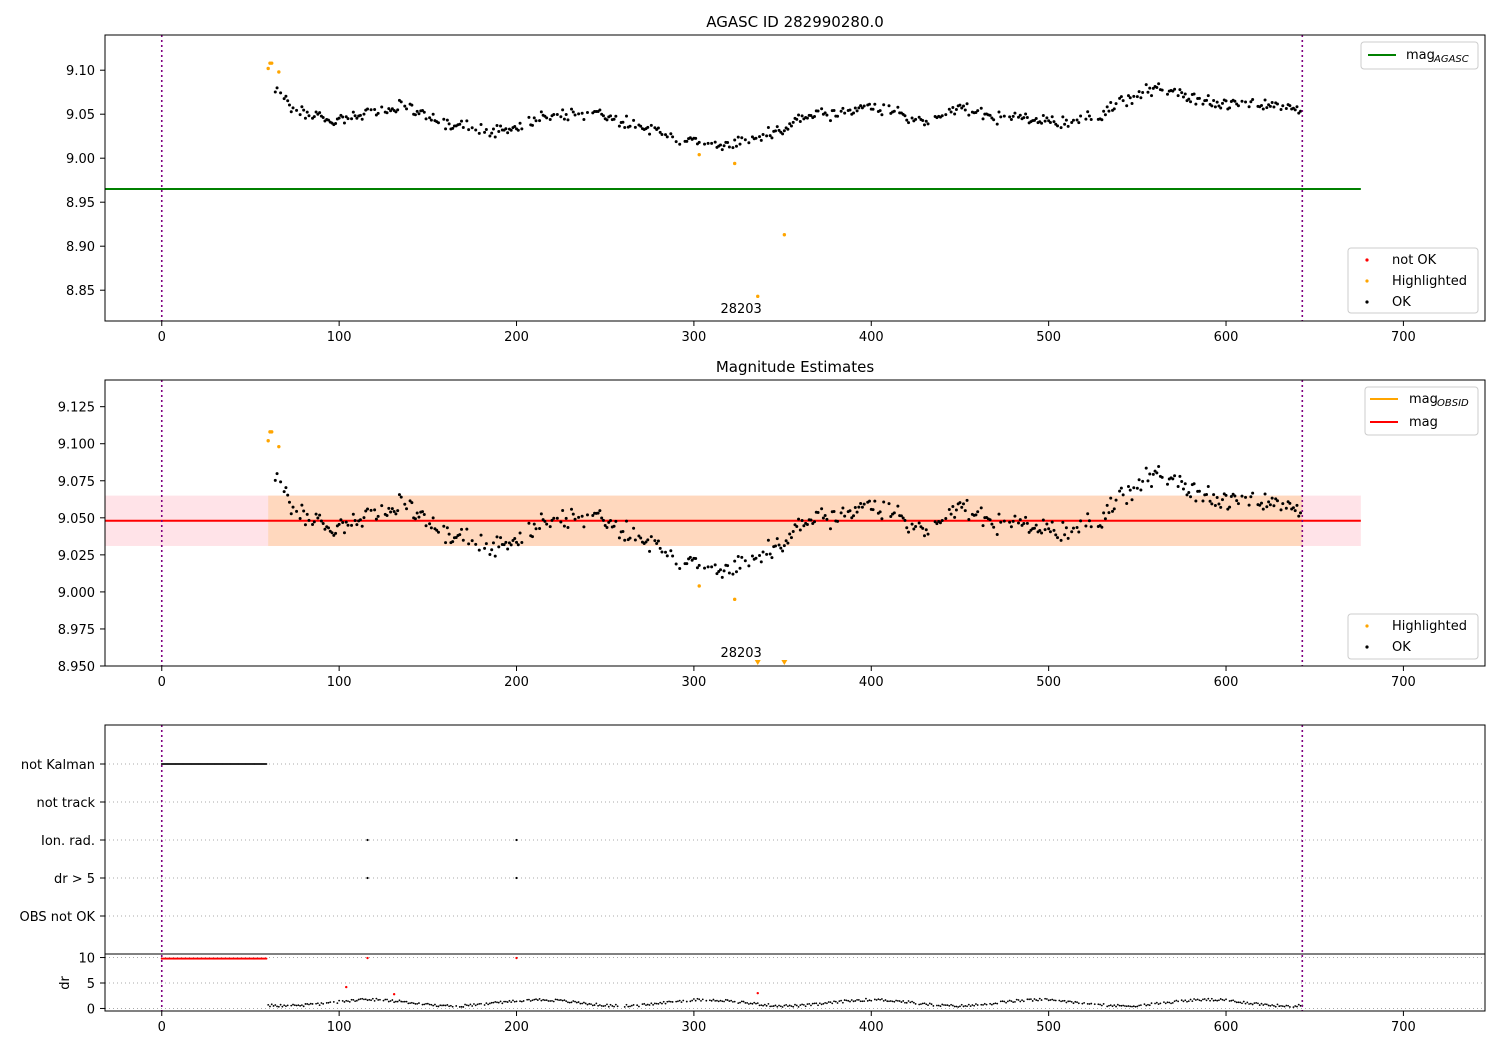 The height and width of the screenshot is (1050, 1500). What do you see at coordinates (339, 1027) in the screenshot?
I see `x-tick-label: 100` at bounding box center [339, 1027].